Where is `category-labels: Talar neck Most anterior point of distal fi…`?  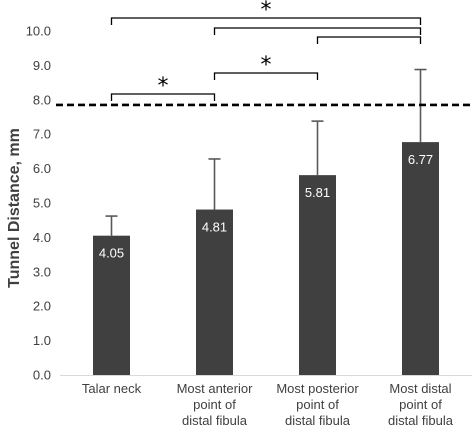 category-labels: Talar neck Most anterior point of distal fi… is located at coordinates (268, 404).